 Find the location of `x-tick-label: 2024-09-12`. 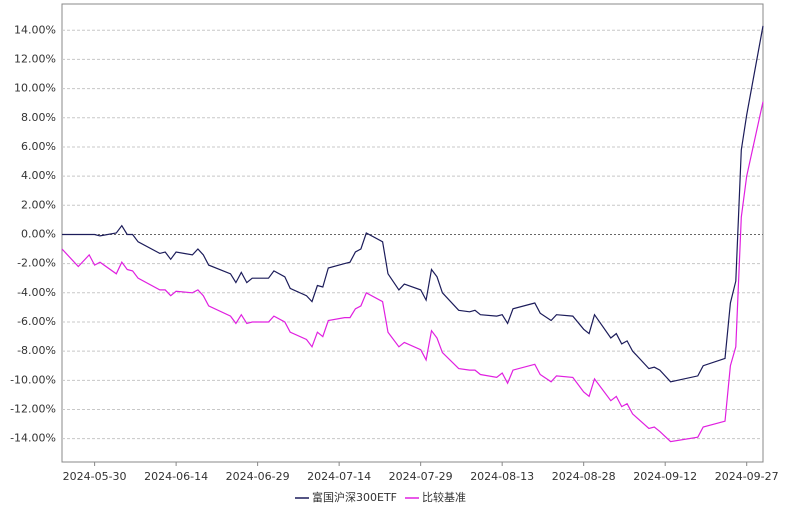

x-tick-label: 2024-09-12 is located at coordinates (665, 476).